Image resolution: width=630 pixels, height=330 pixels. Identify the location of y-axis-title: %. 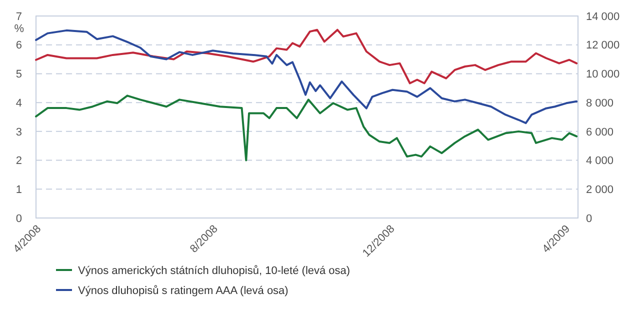
(19, 29).